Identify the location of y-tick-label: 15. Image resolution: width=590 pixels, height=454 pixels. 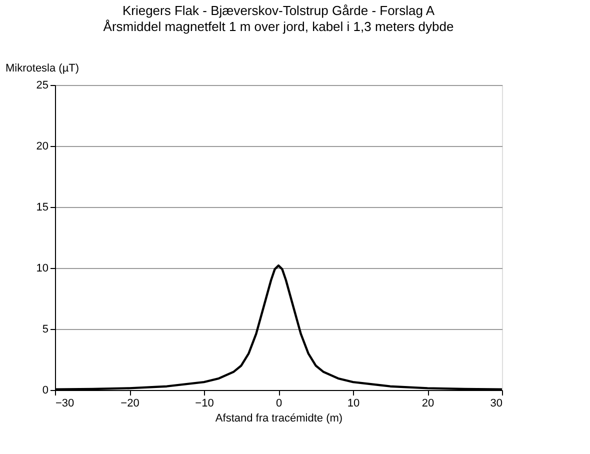
(42, 208).